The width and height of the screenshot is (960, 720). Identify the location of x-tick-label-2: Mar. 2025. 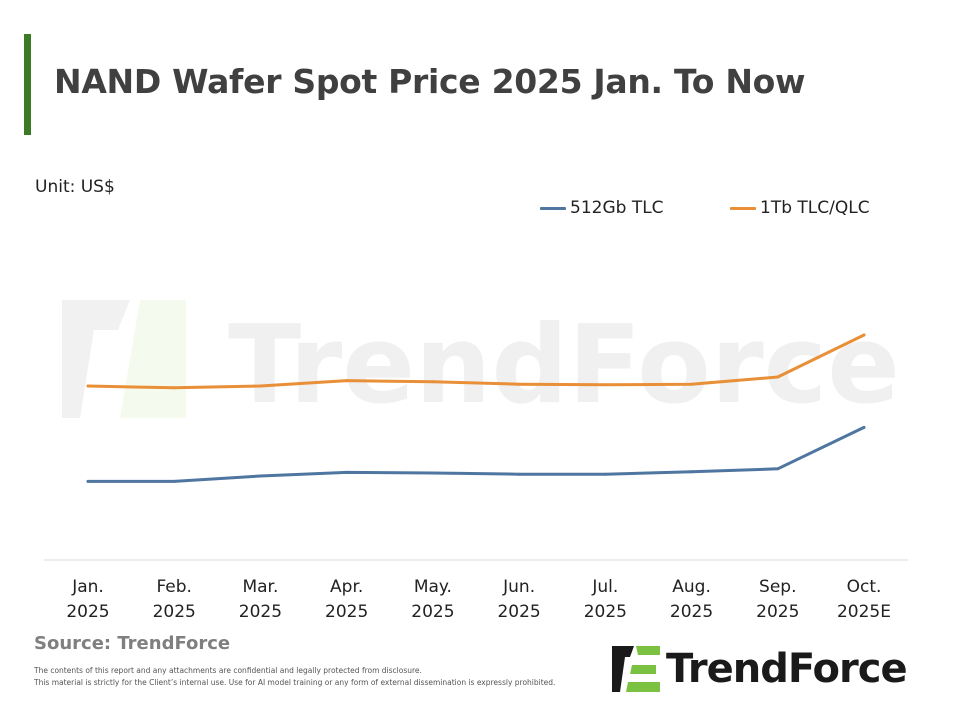
(260, 599).